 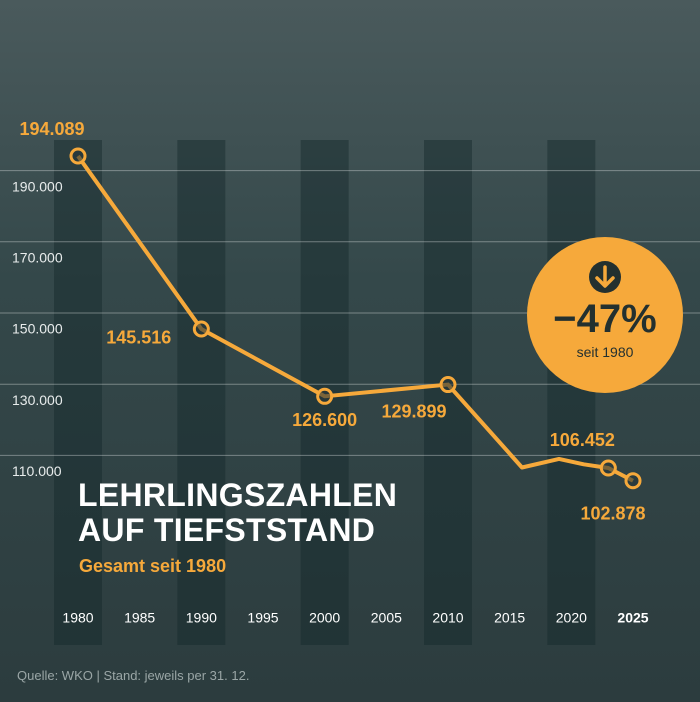 What do you see at coordinates (605, 352) in the screenshot?
I see `badge-note: seit 1980` at bounding box center [605, 352].